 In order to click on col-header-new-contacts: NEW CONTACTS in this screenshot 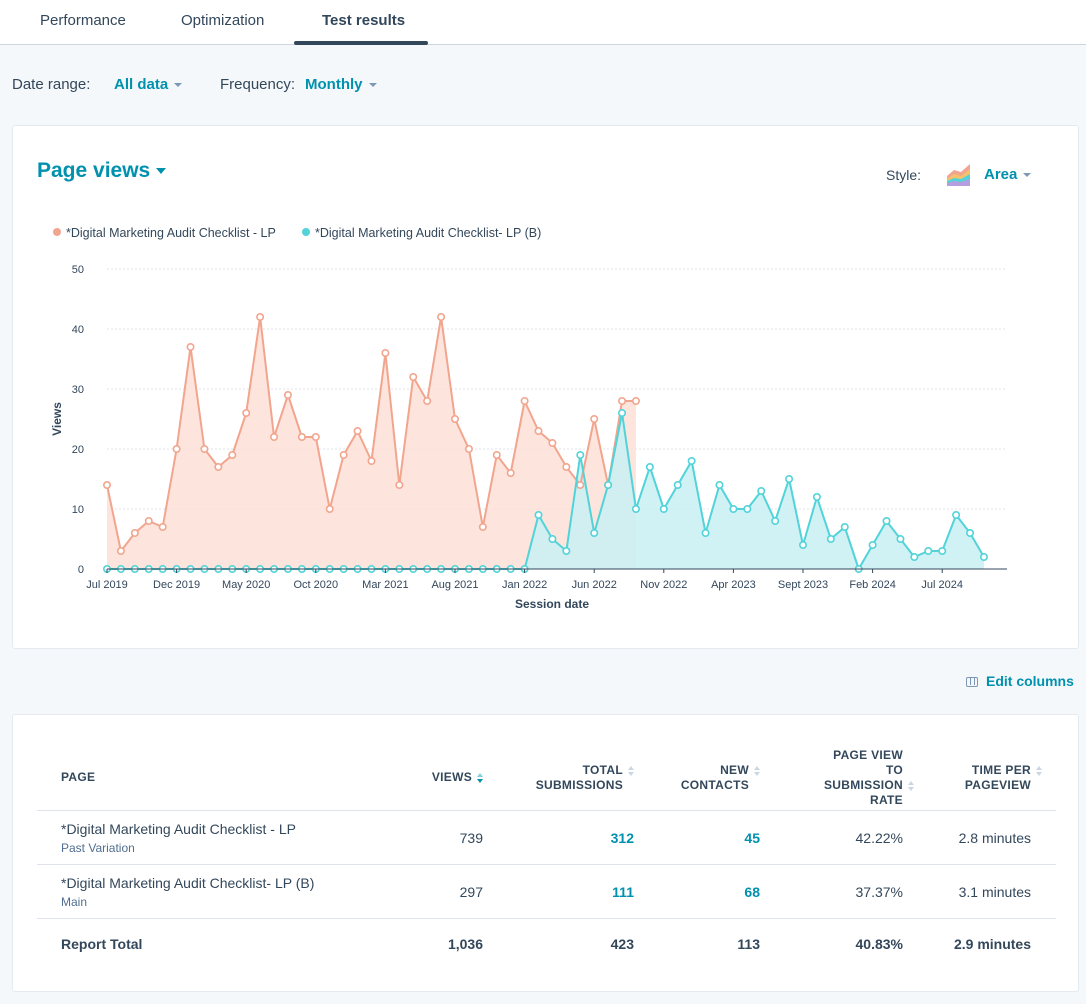, I will do `click(720, 778)`.